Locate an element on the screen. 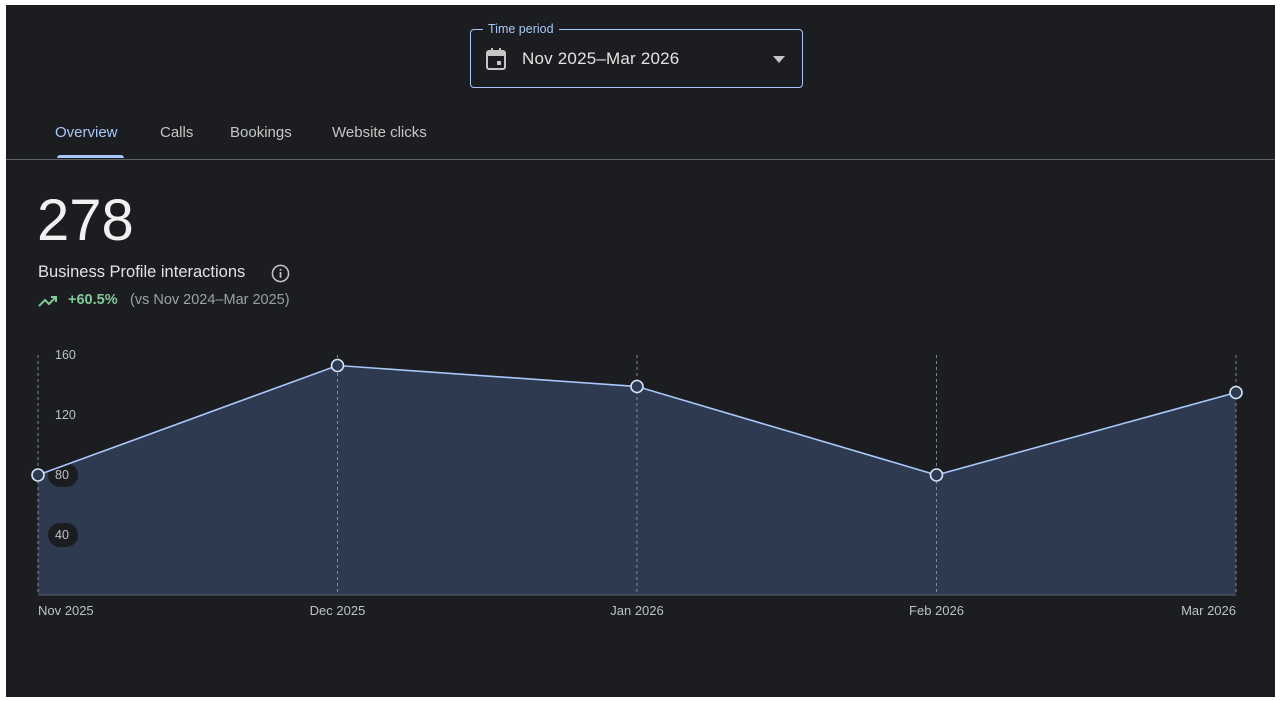 The width and height of the screenshot is (1280, 701). time-period-label: Time period is located at coordinates (521, 29).